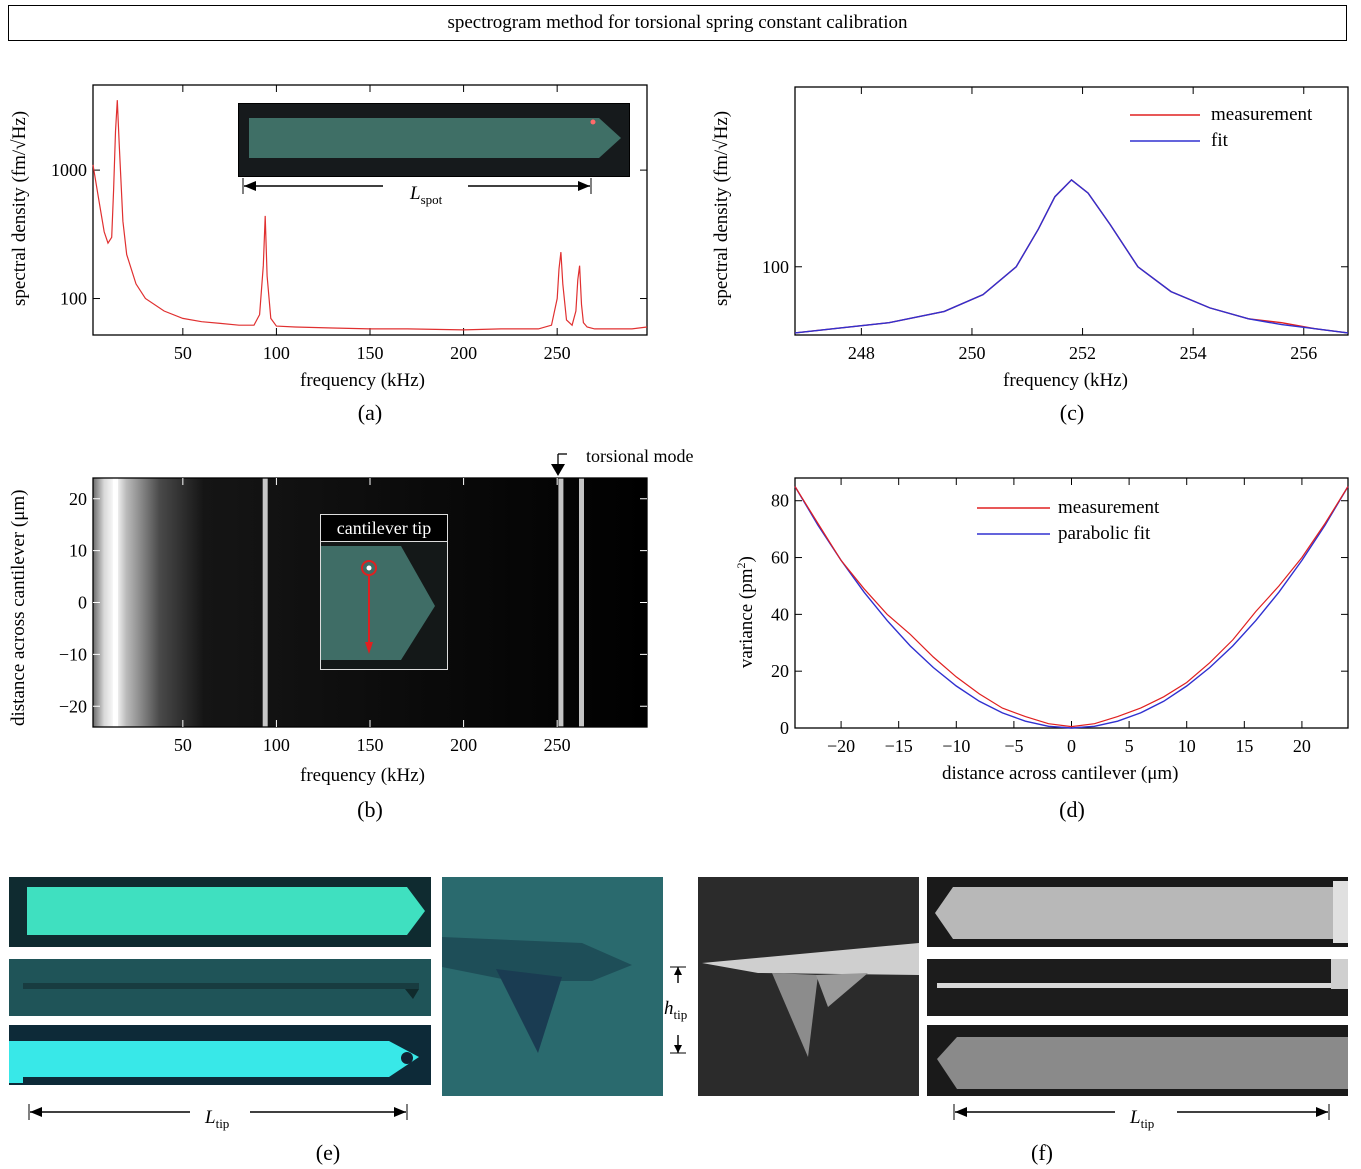  Describe the element at coordinates (384, 528) in the screenshot. I see `inset-title: cantilever tip` at that location.